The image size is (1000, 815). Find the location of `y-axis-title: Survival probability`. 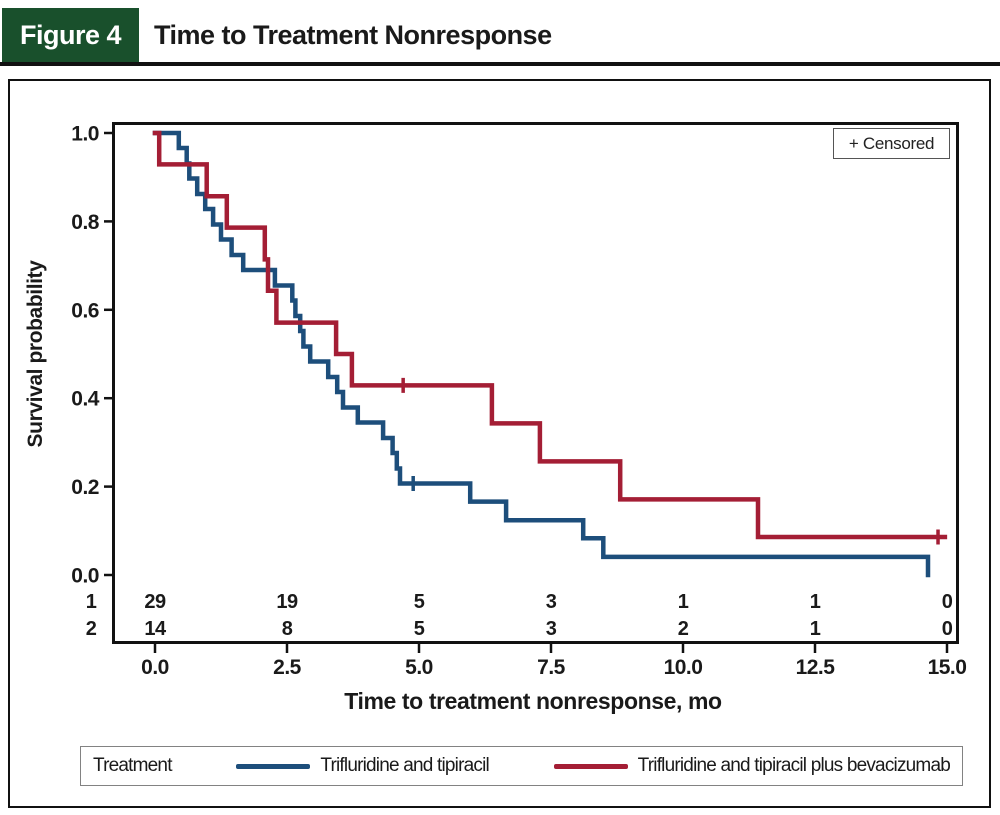

y-axis-title: Survival probability is located at coordinates (35, 354).